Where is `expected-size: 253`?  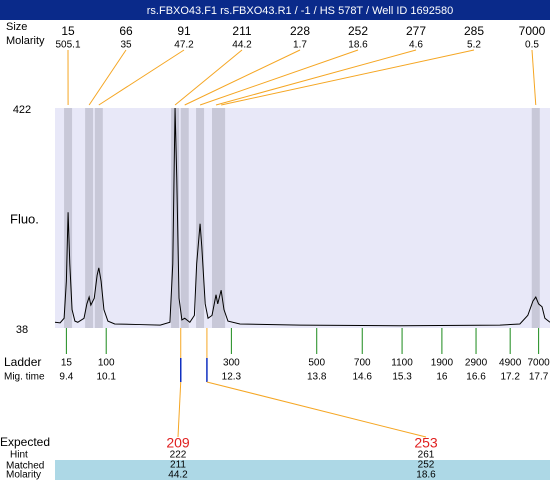 expected-size: 253 is located at coordinates (426, 443).